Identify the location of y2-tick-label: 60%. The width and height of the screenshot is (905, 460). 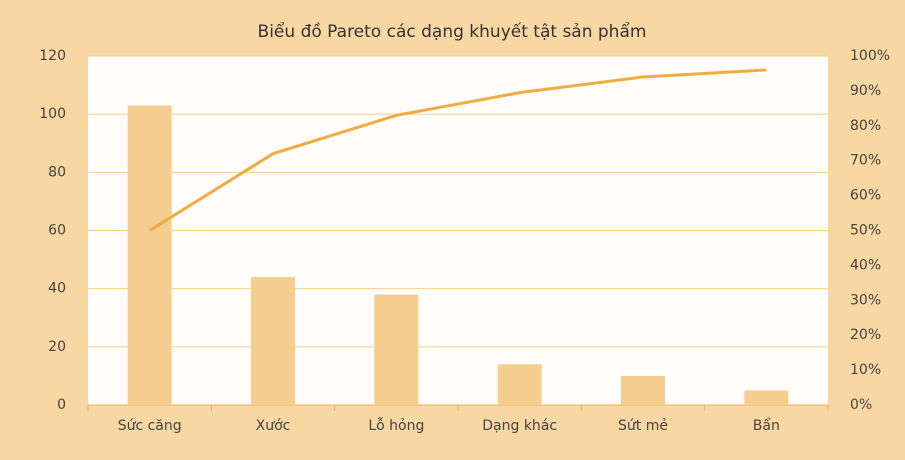
(865, 196).